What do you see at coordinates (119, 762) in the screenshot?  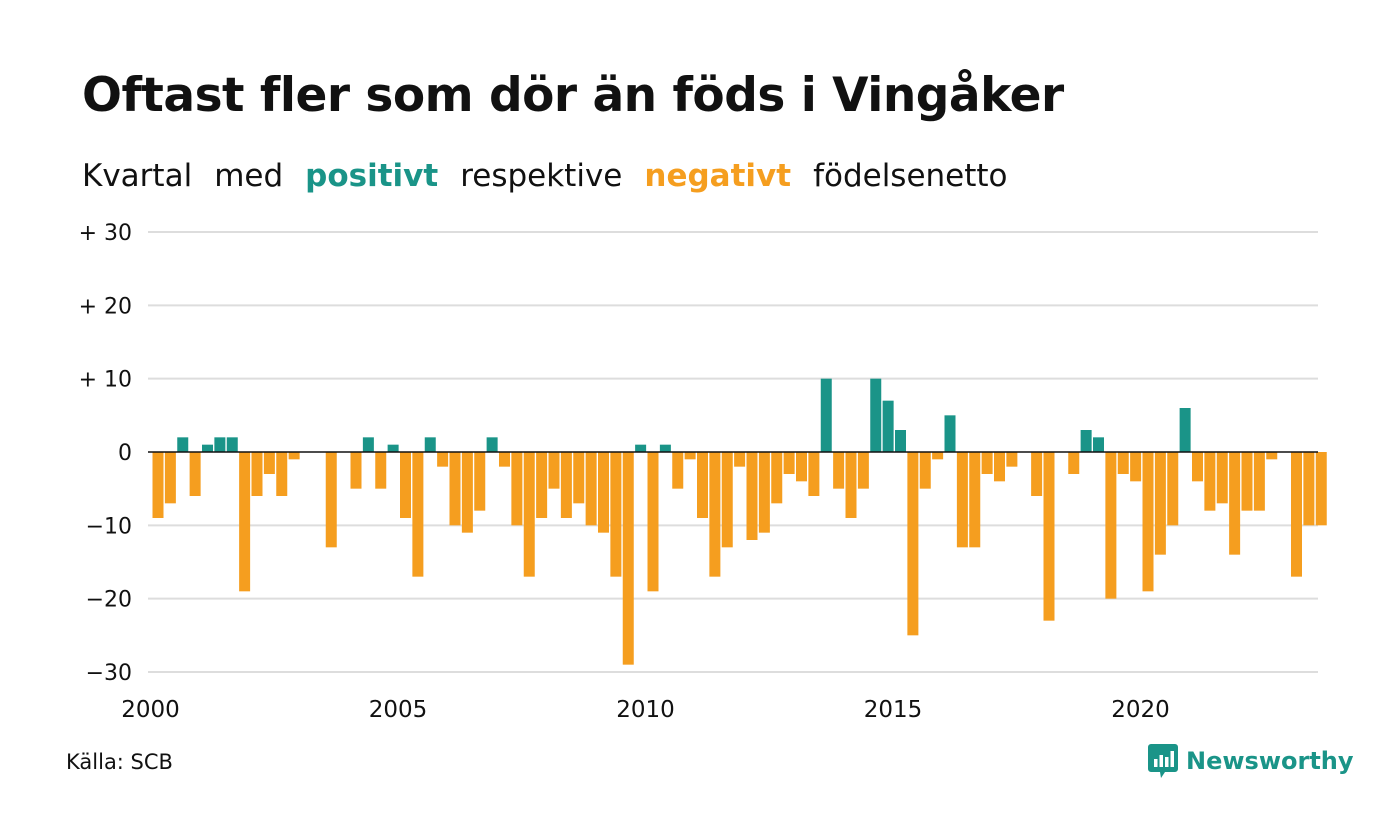 I see `source-note: Källa: SCB` at bounding box center [119, 762].